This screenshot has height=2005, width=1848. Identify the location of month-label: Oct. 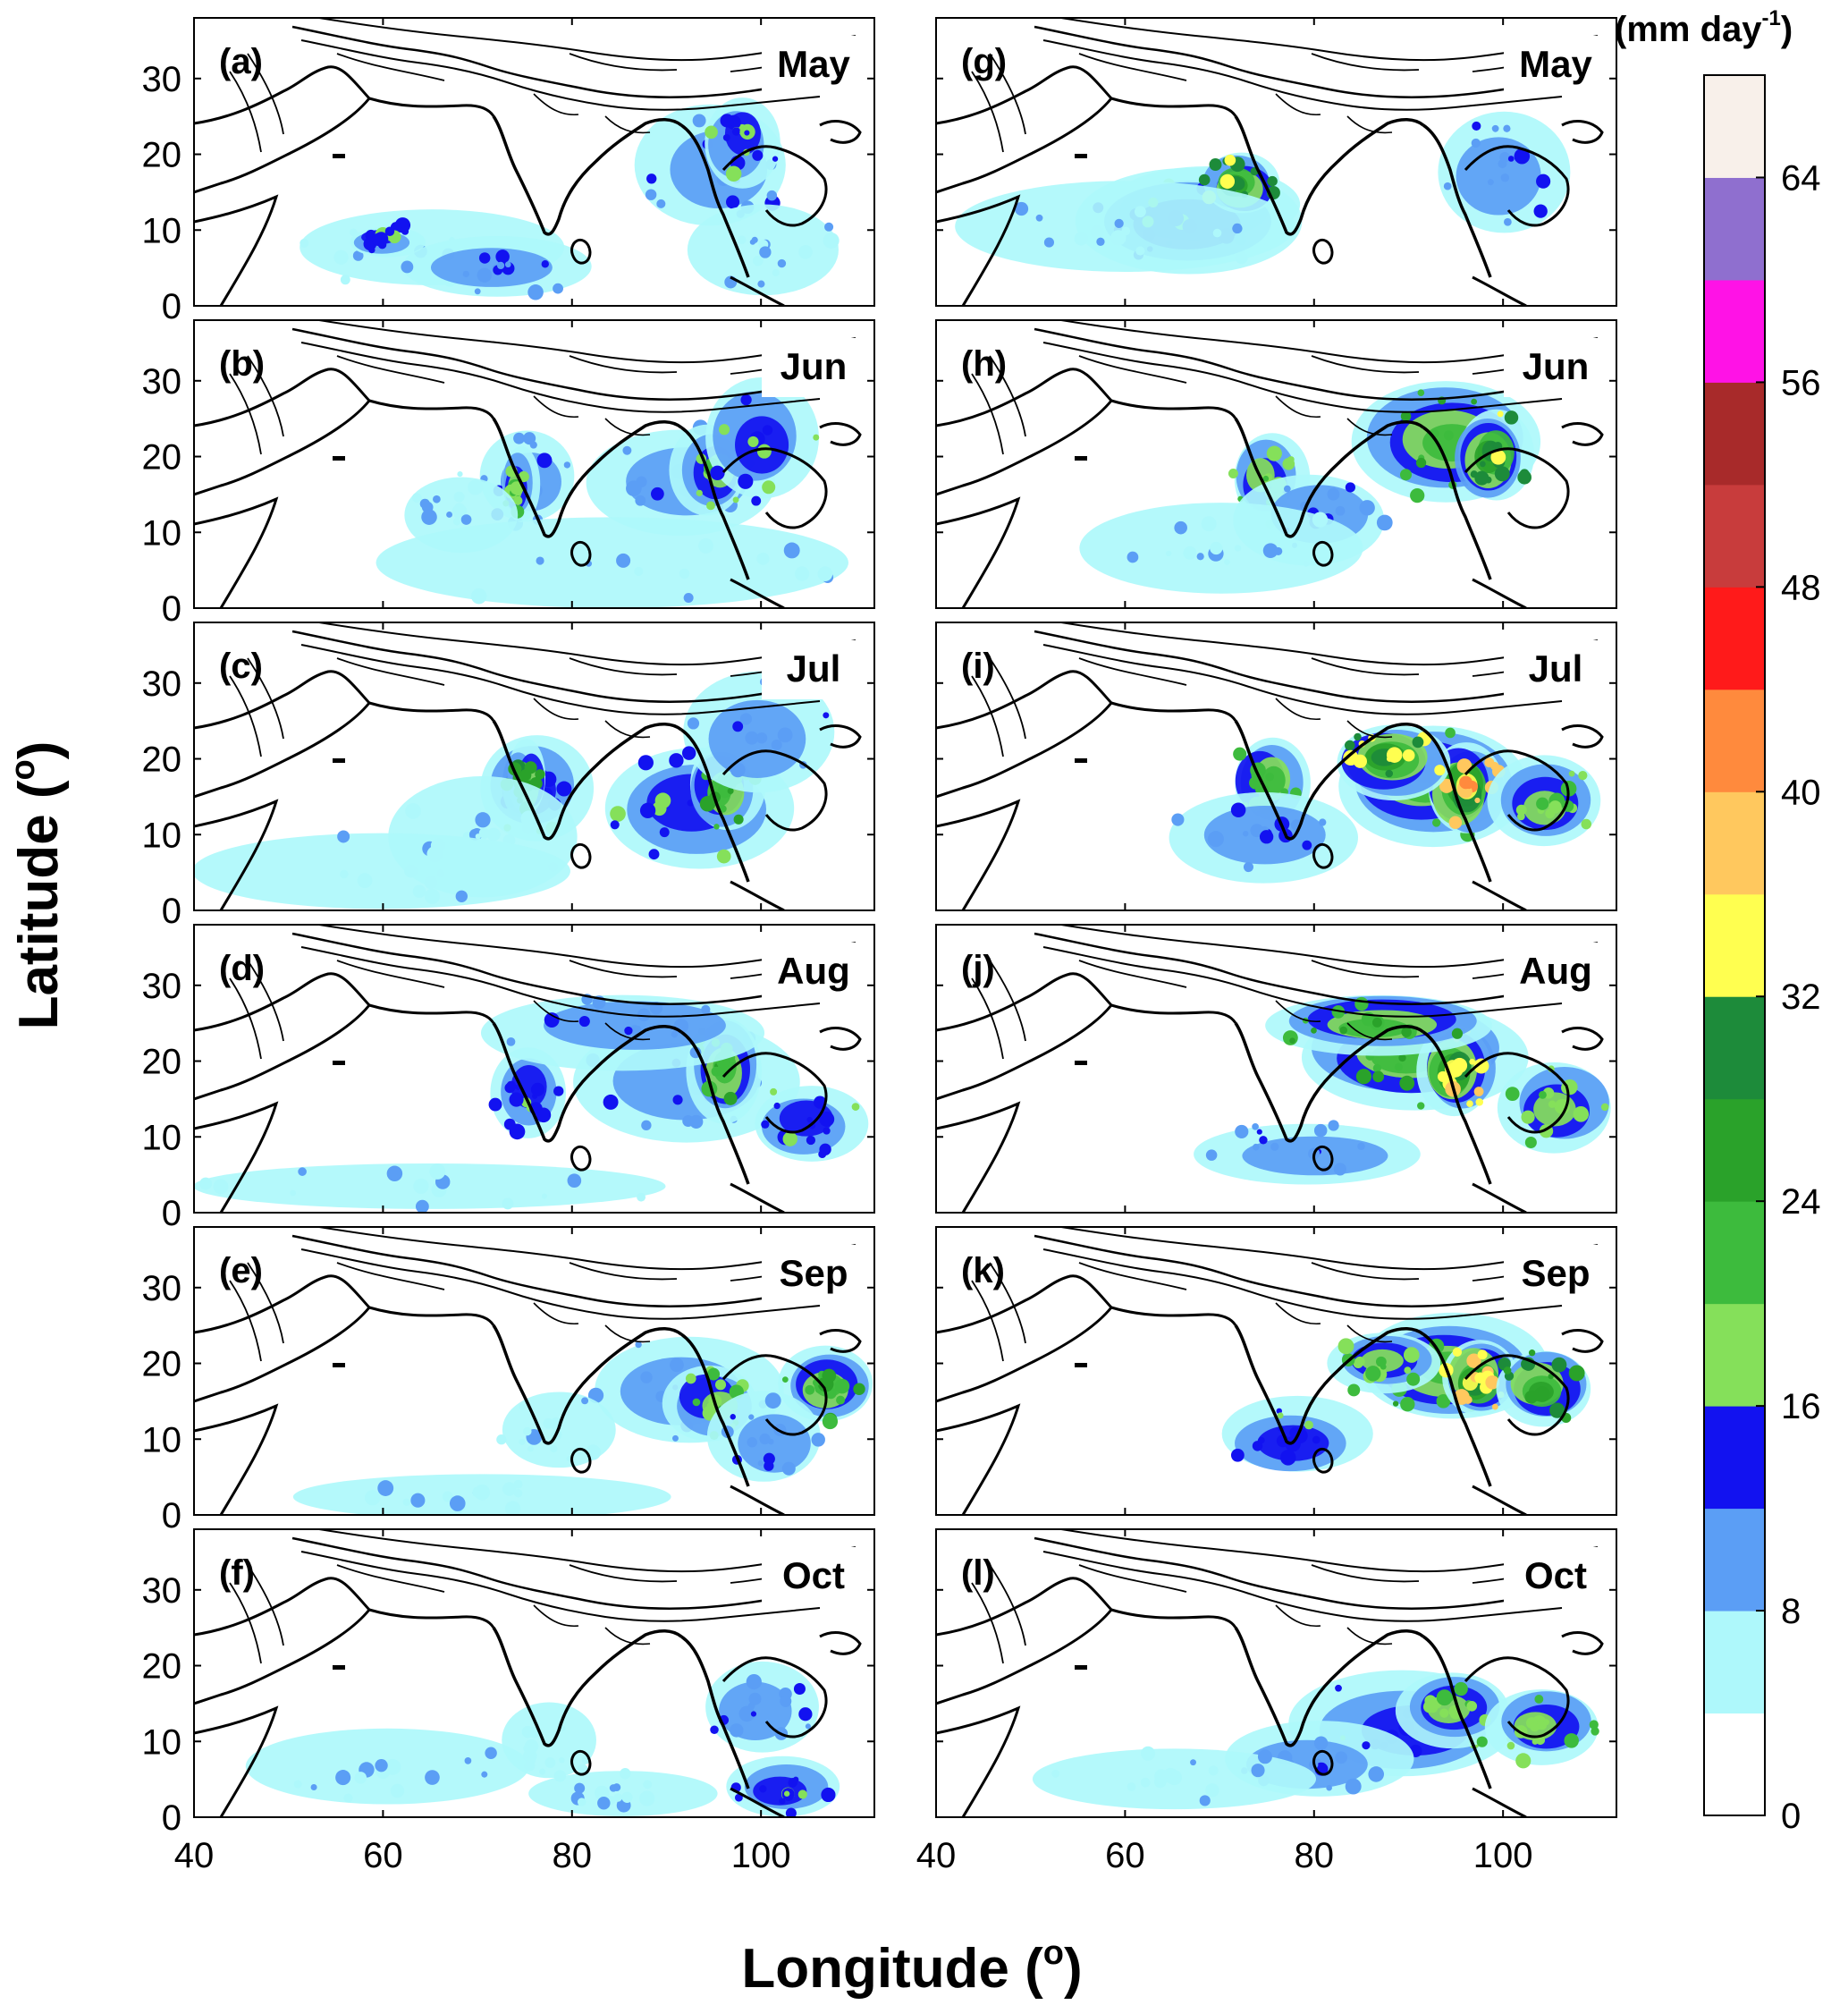
(1555, 1575).